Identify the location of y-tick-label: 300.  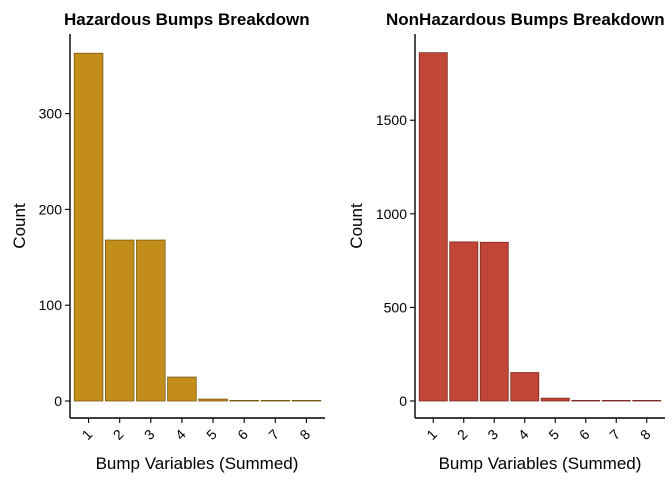
(51, 114).